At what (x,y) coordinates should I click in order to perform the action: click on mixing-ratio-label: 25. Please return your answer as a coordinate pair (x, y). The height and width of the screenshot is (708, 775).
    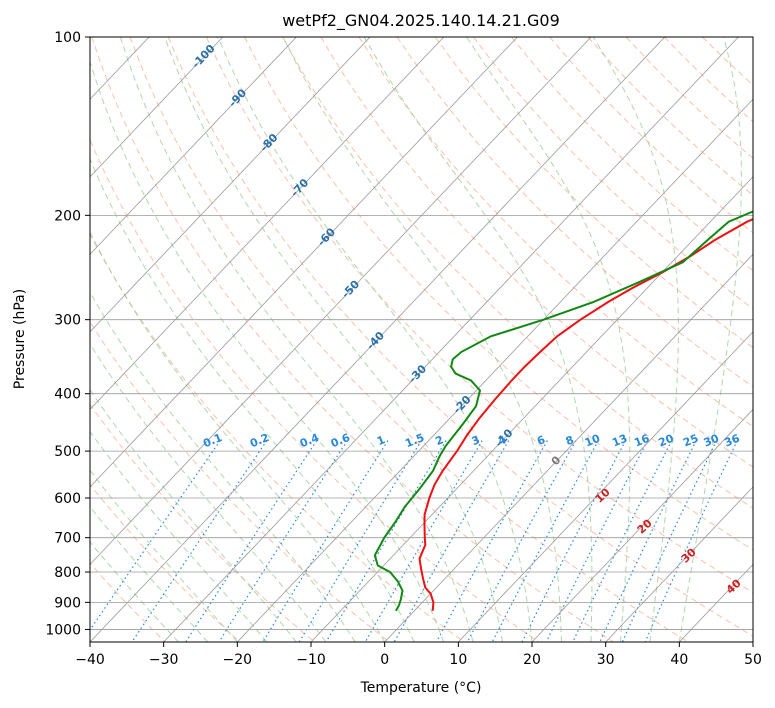
    Looking at the image, I should click on (690, 441).